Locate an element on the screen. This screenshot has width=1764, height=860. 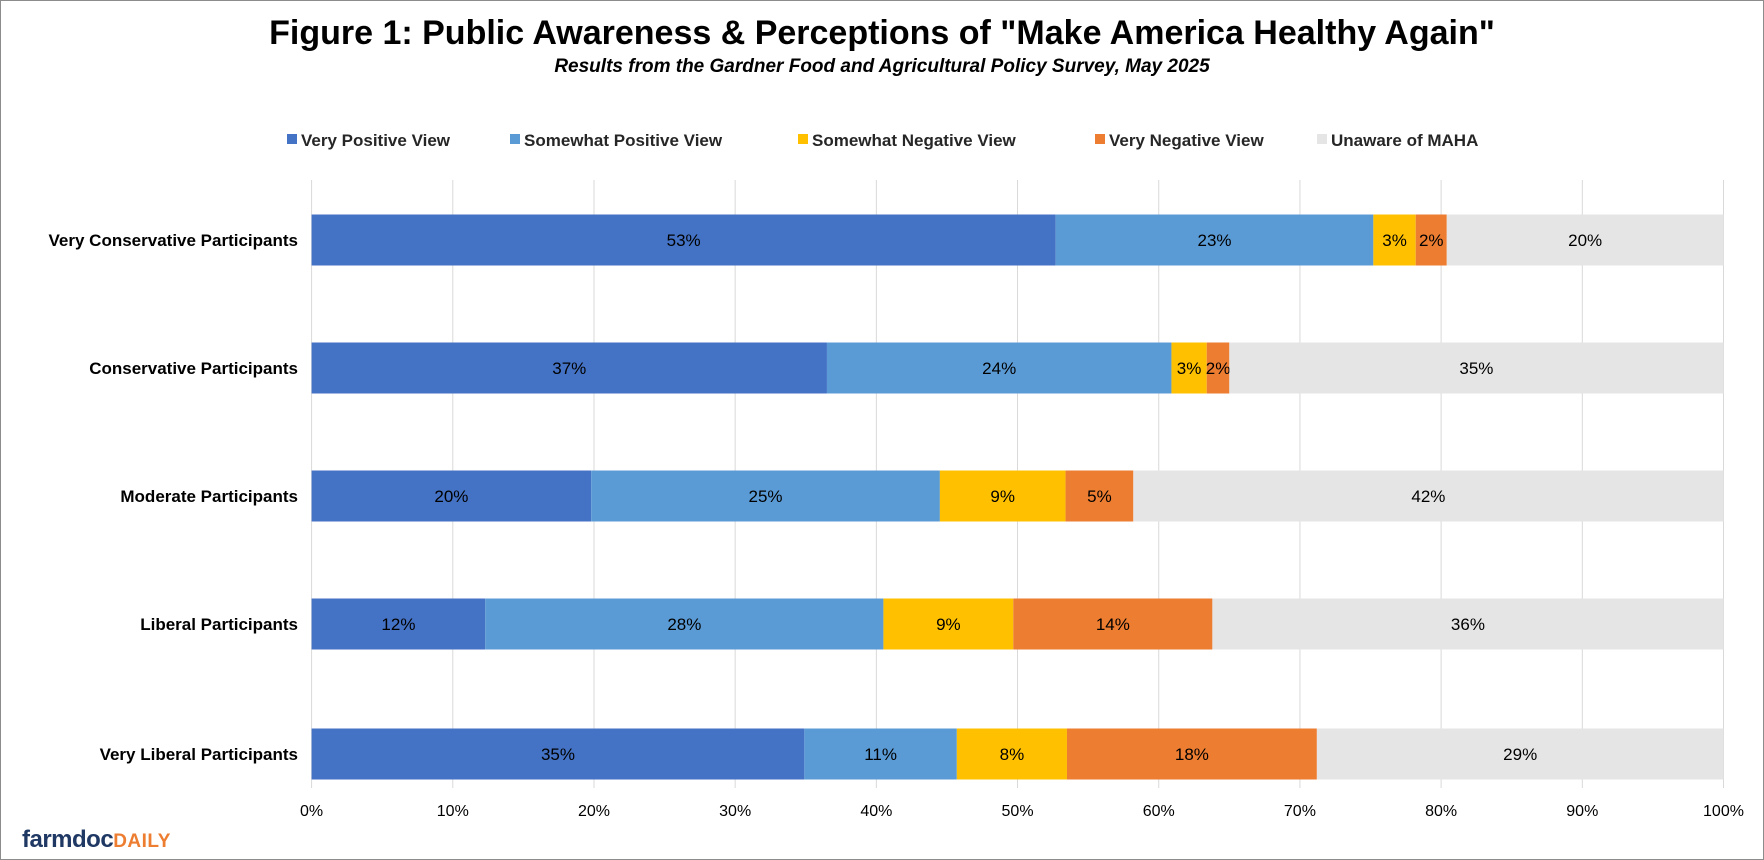
data-label: 28% is located at coordinates (684, 624).